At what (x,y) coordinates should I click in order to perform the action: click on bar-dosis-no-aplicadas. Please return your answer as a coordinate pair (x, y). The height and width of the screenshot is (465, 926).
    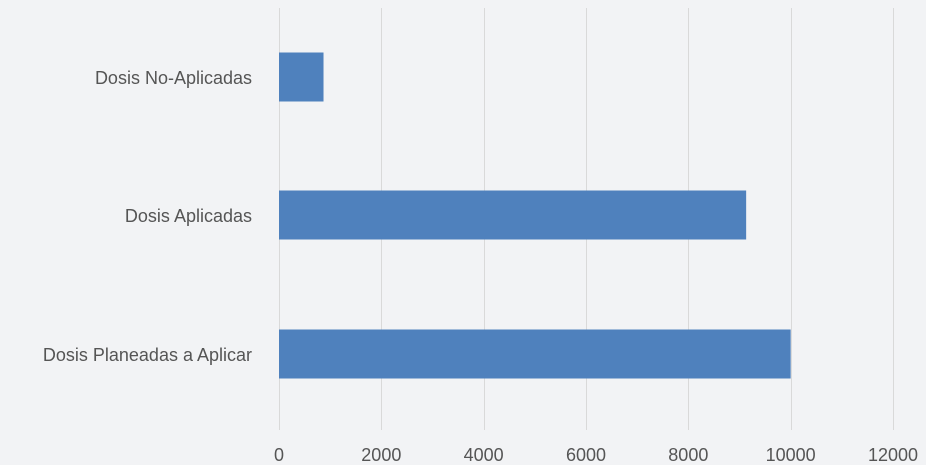
    Looking at the image, I should click on (301, 77).